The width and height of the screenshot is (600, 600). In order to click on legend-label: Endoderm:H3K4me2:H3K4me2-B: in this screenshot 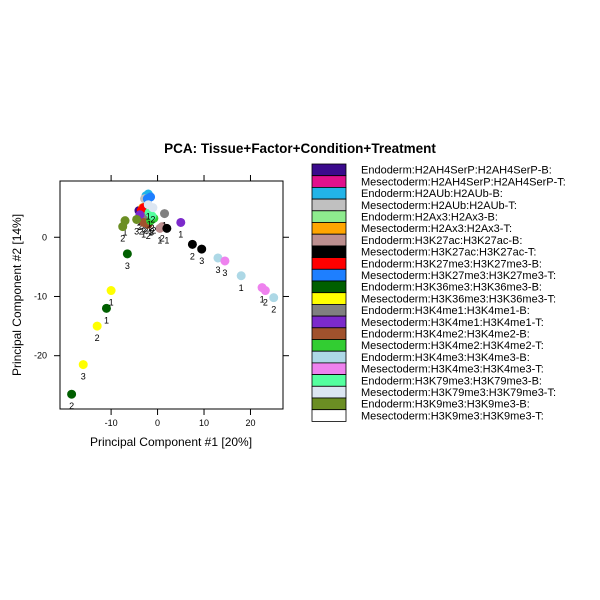, I will do `click(445, 335)`.